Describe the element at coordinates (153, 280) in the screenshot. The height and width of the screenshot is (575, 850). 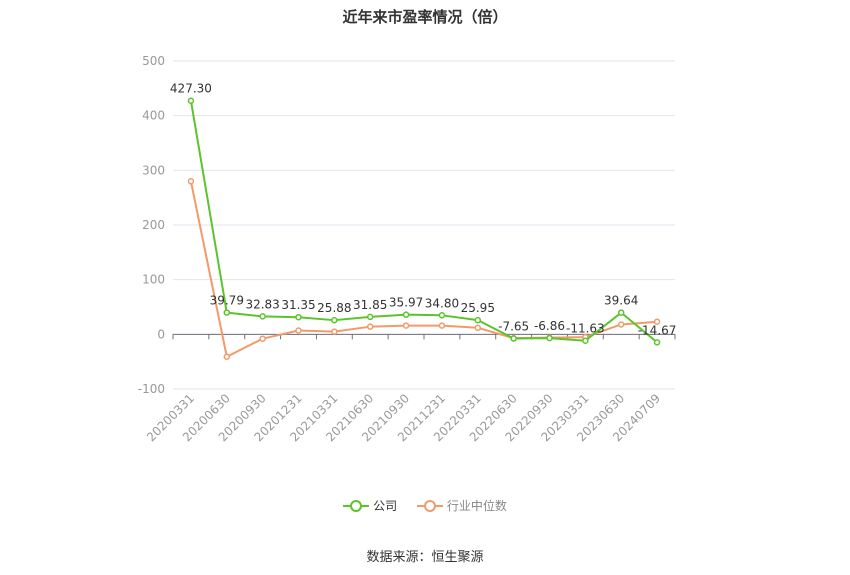
I see `y-tick-label: 100` at that location.